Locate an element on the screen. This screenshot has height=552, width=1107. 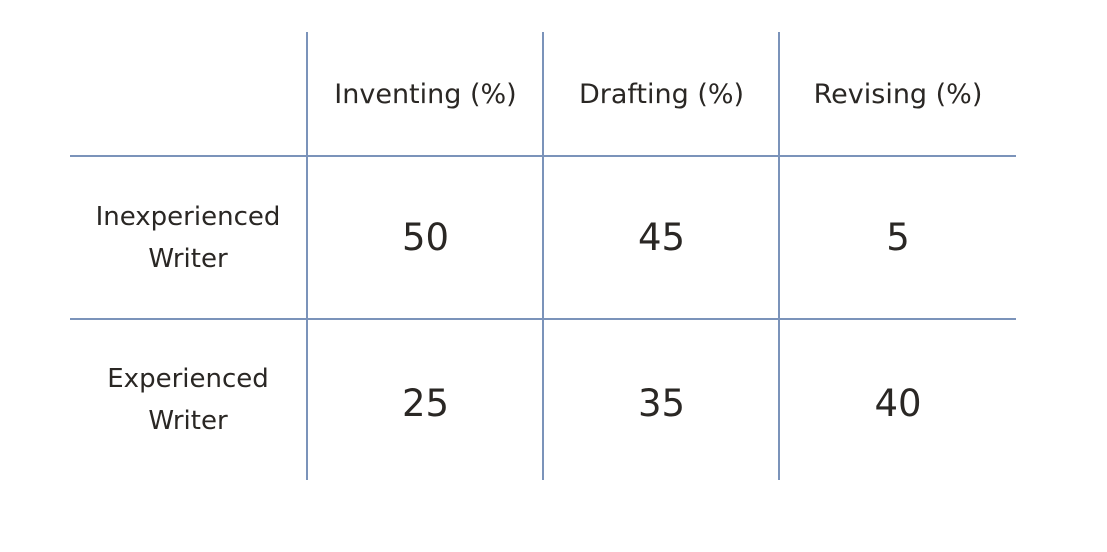
table-cell: 50 is located at coordinates (425, 237).